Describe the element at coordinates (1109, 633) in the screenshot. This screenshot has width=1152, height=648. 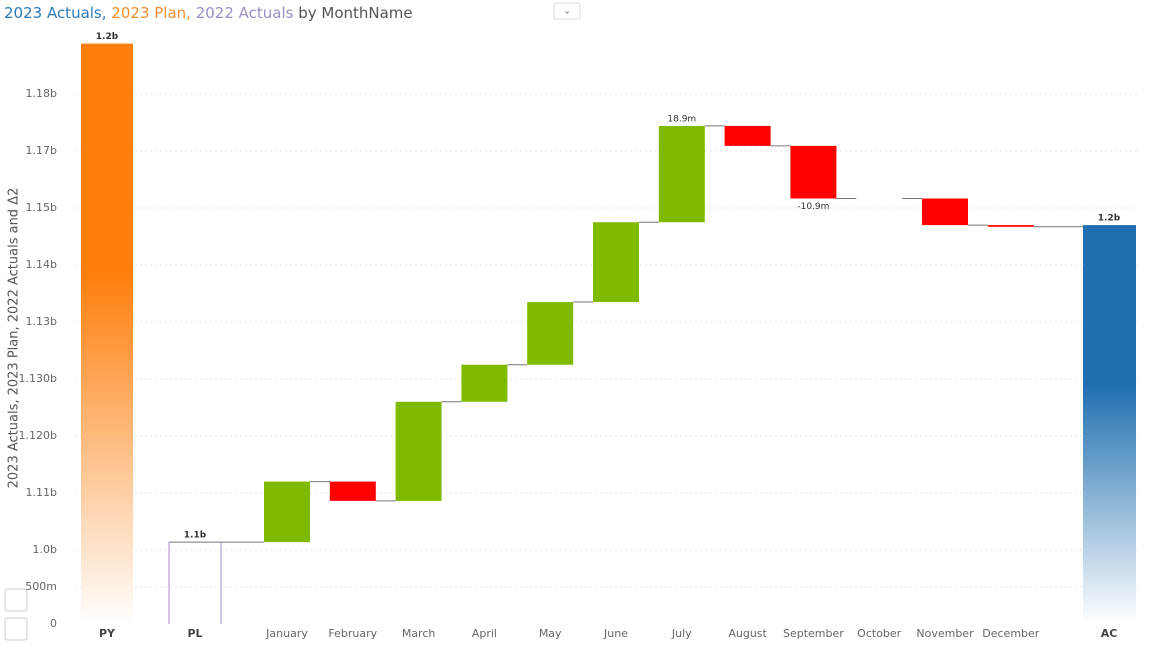
I see `x-tick-label: AC` at that location.